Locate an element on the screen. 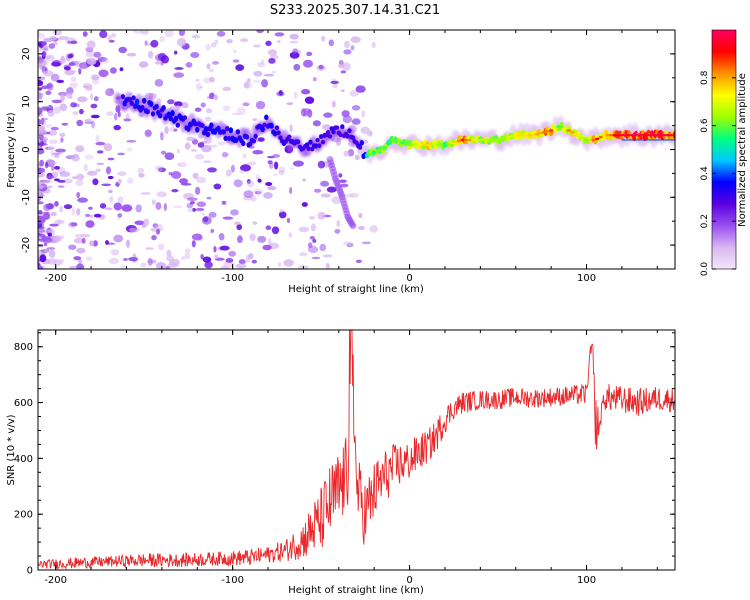  x-tick-label: -100 is located at coordinates (232, 278).